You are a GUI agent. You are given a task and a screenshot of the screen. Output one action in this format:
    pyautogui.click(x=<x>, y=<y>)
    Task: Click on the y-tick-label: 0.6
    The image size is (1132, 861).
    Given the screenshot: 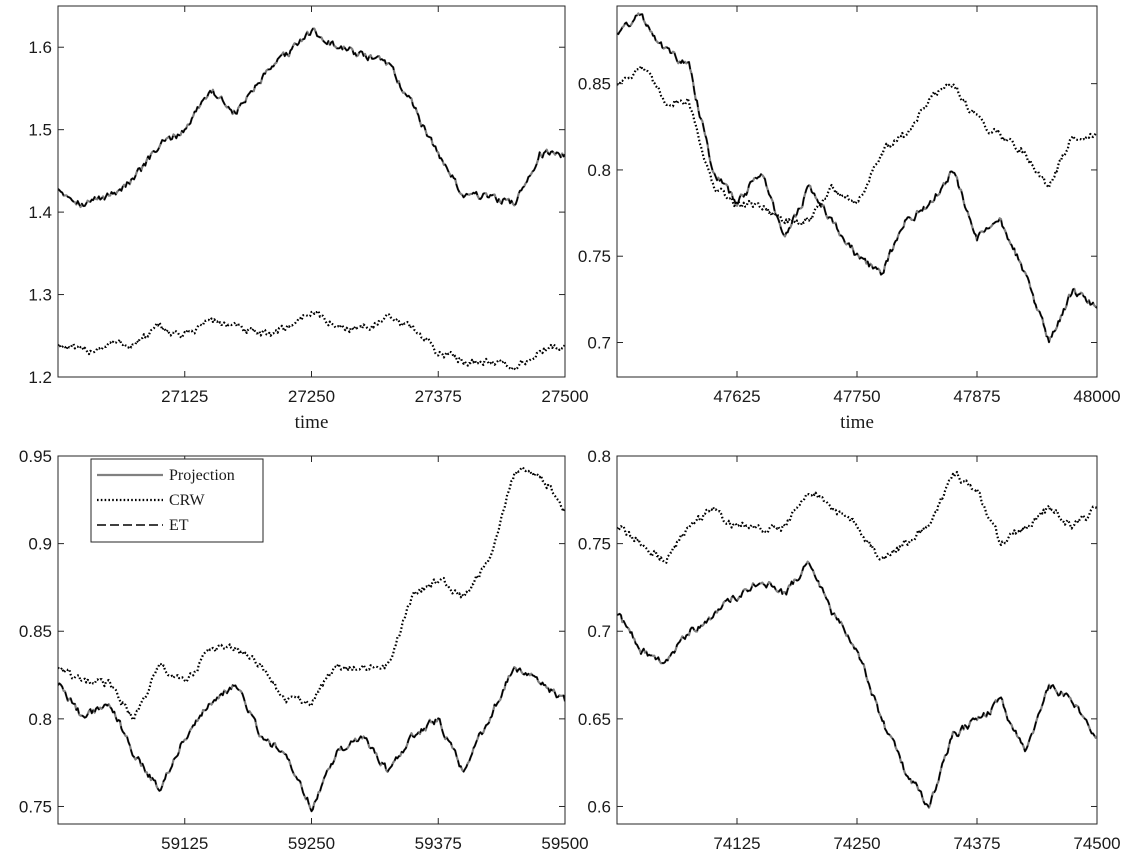 What is the action you would take?
    pyautogui.click(x=599, y=806)
    